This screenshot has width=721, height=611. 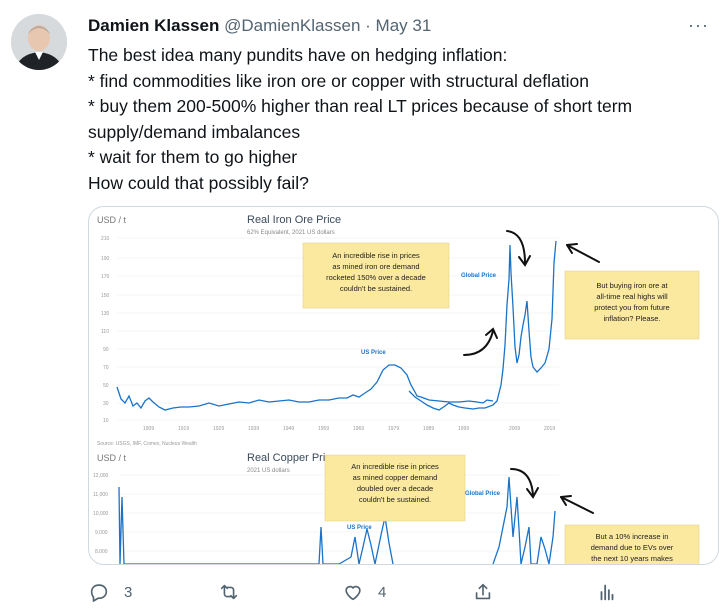 I want to click on copper-arrows, so click(x=552, y=491).